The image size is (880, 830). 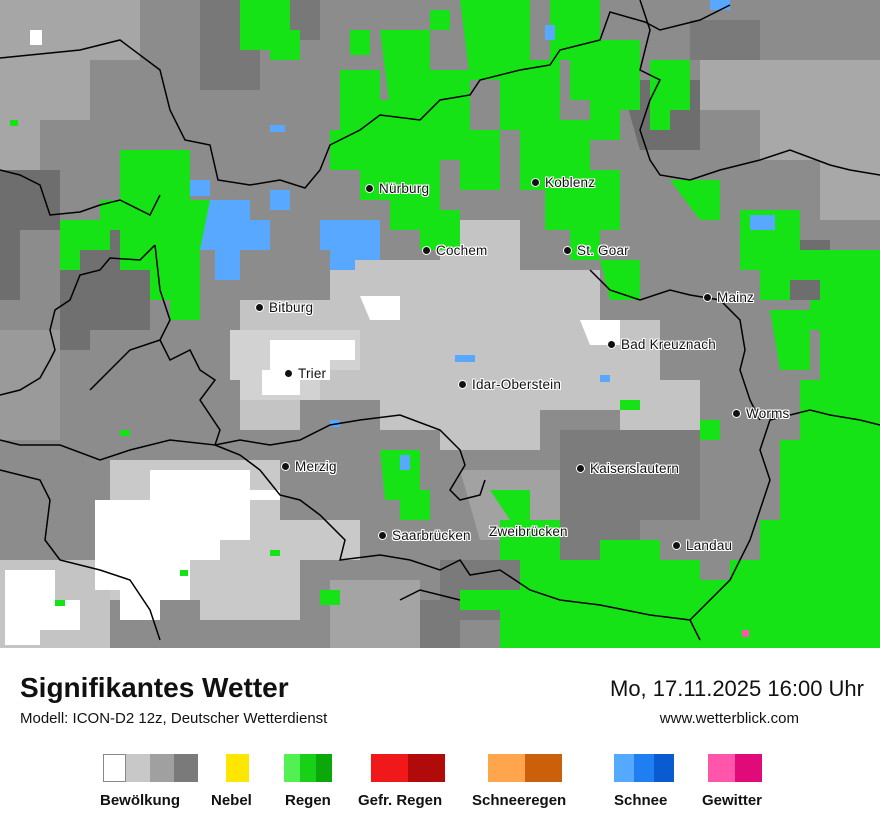 I want to click on legend-swatches-bewoelkung, so click(x=150, y=768).